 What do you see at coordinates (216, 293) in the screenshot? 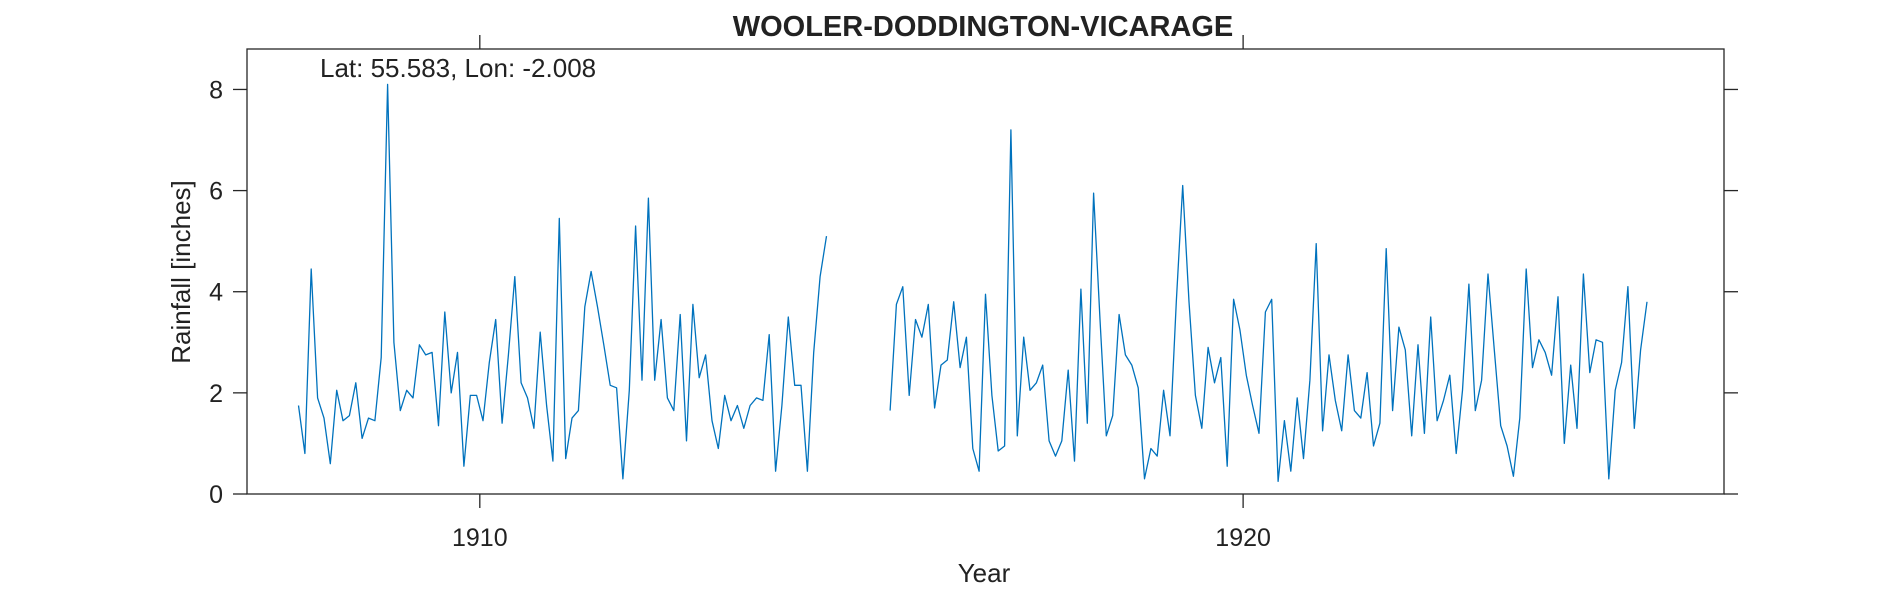
I see `y-tick-label: 4` at bounding box center [216, 293].